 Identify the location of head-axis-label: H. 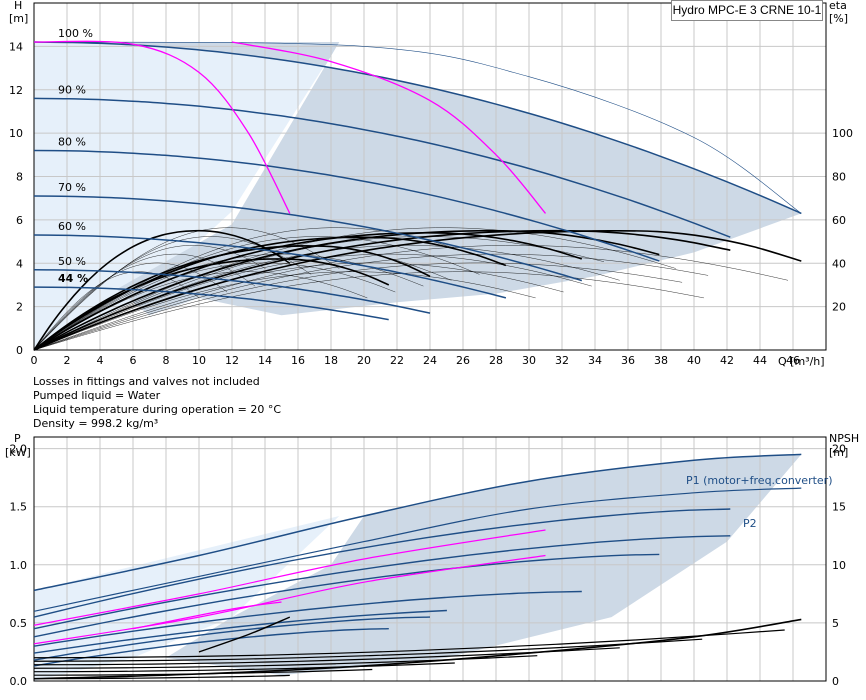
(18, 6).